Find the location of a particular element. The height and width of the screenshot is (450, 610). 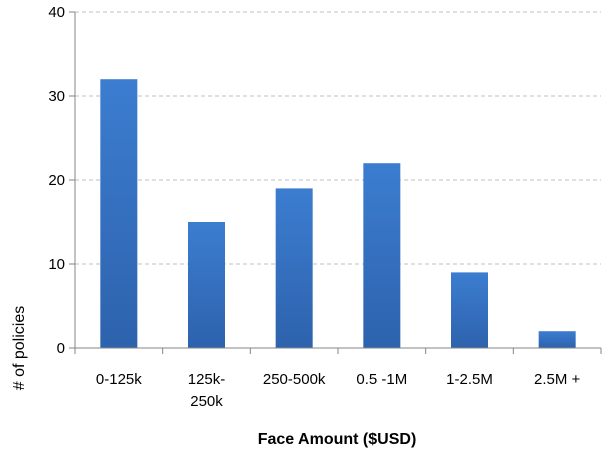

y-tick-label: 10 is located at coordinates (56, 264).